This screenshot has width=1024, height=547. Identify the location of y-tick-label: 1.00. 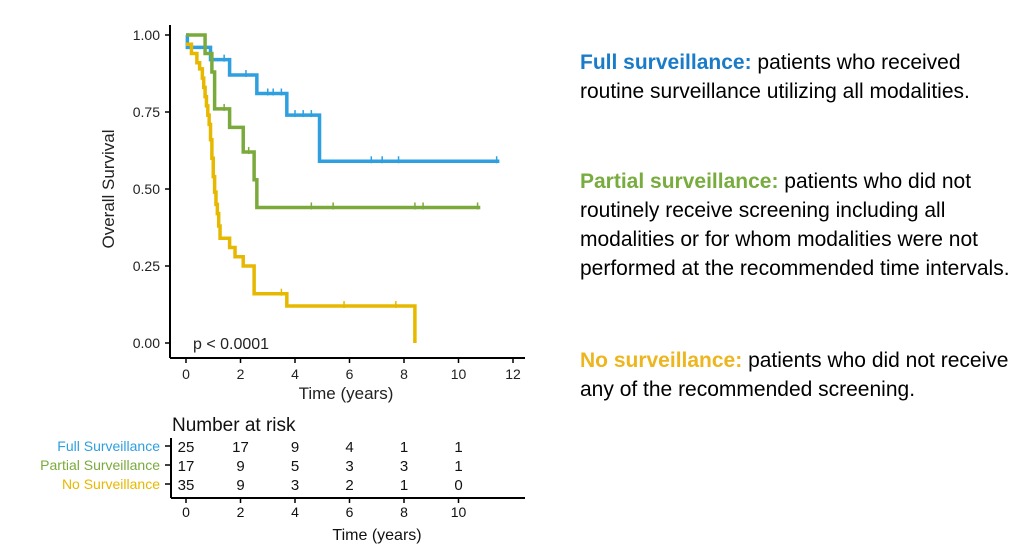
(146, 35).